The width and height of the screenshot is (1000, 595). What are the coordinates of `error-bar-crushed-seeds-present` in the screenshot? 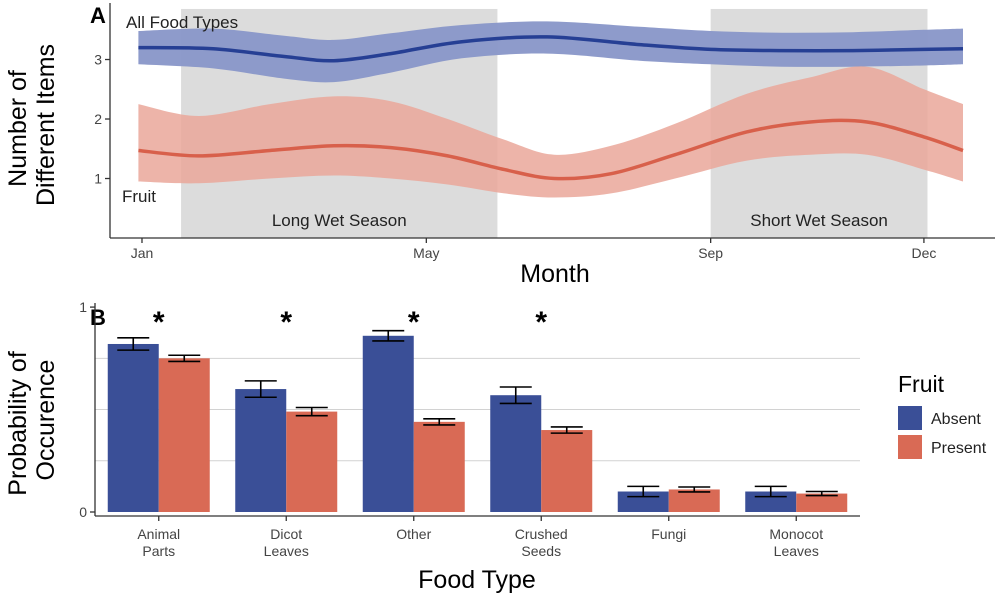 It's located at (566, 430).